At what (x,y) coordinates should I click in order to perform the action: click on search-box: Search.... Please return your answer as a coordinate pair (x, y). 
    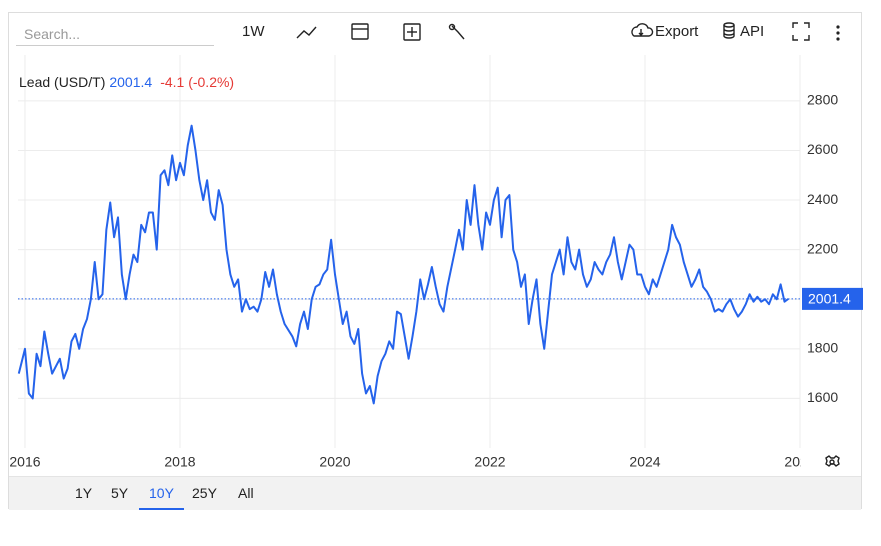
    Looking at the image, I should click on (115, 34).